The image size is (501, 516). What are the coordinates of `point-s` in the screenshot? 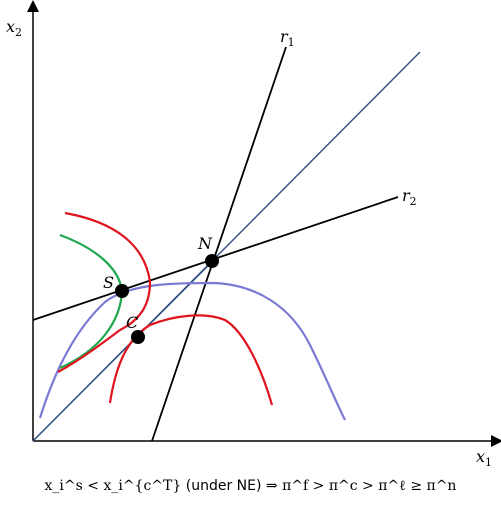 It's located at (122, 291).